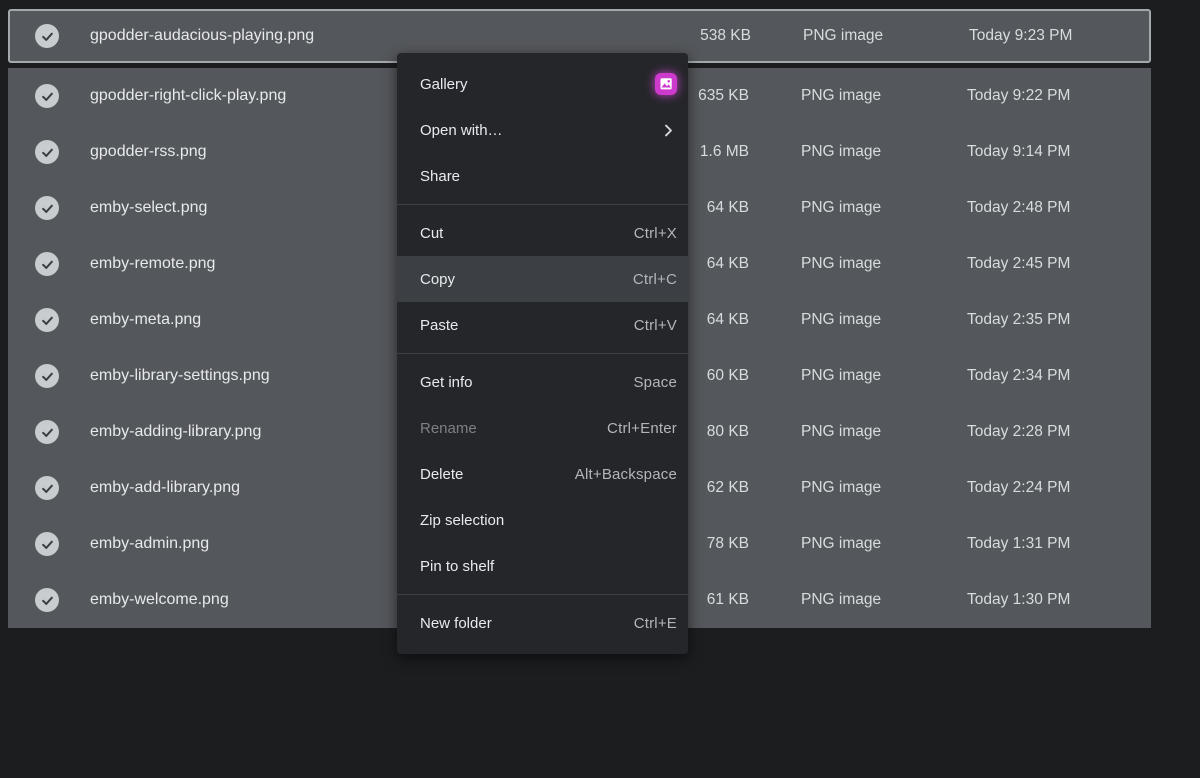  What do you see at coordinates (1021, 35) in the screenshot?
I see `file-date: Today 9:23 PM` at bounding box center [1021, 35].